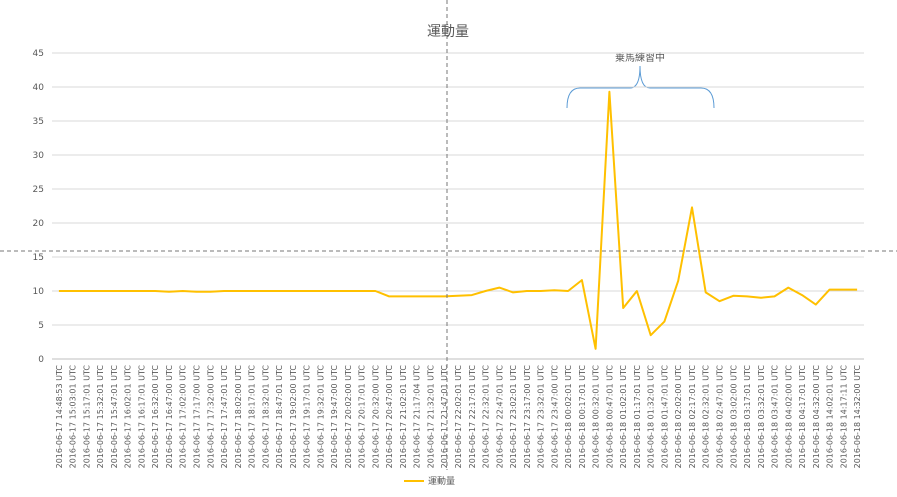 The width and height of the screenshot is (897, 497). What do you see at coordinates (664, 417) in the screenshot?
I see `x-tick-label: 2016-06-18 01:47:01 UTC` at bounding box center [664, 417].